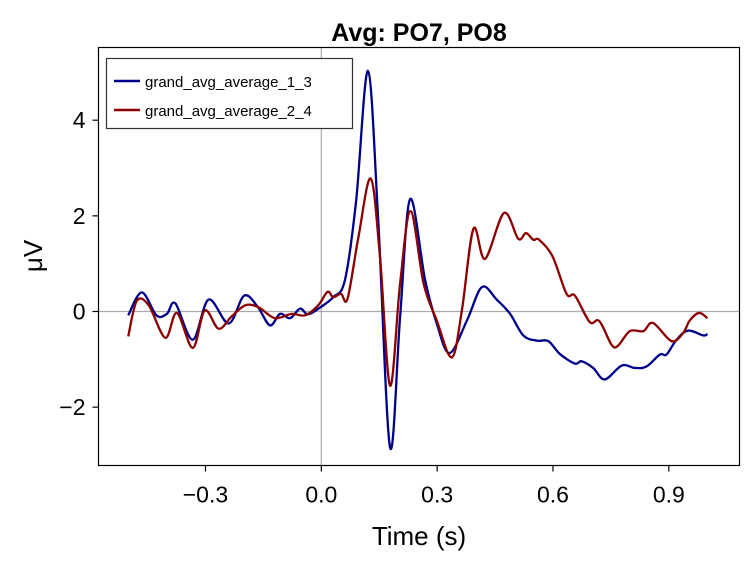  What do you see at coordinates (33, 255) in the screenshot?
I see `y-axis-label: μV` at bounding box center [33, 255].